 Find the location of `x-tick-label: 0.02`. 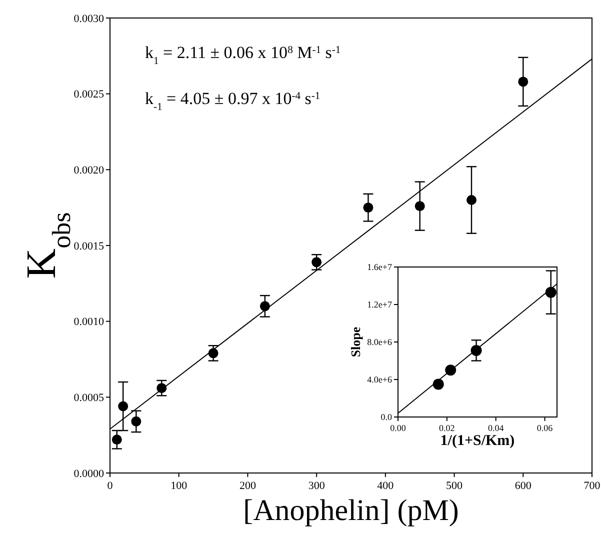

x-tick-label: 0.02 is located at coordinates (447, 428).